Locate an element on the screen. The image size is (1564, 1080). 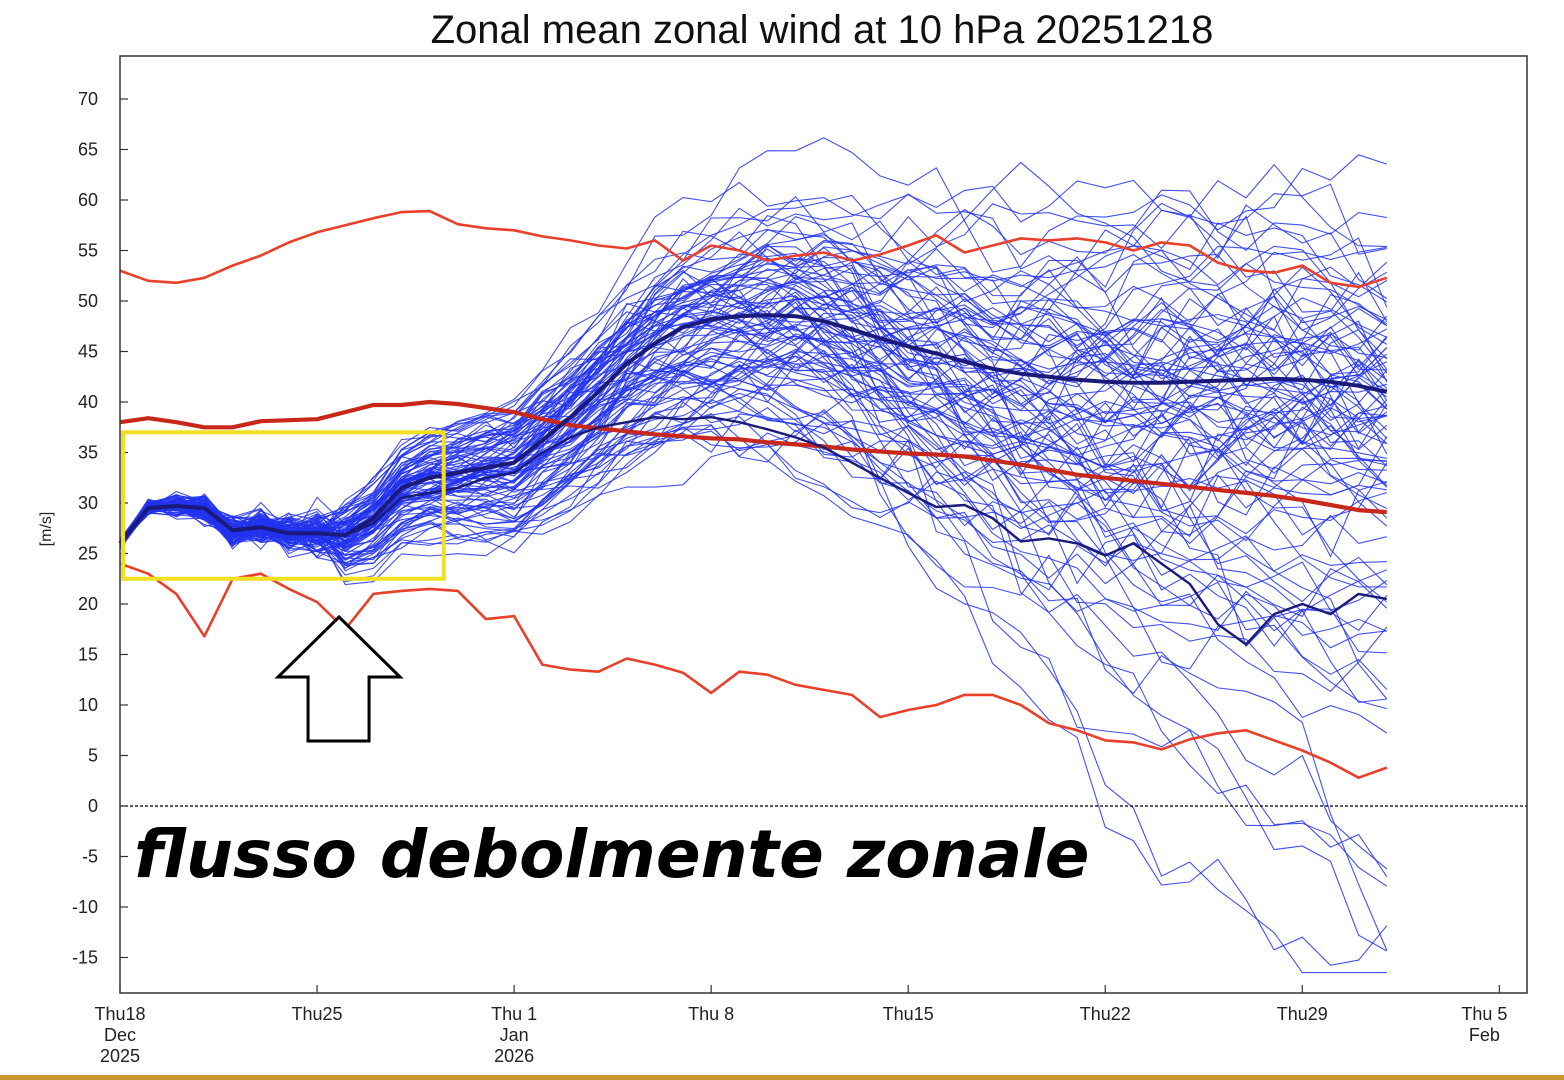
annotation-text: flusso debolmente zonale is located at coordinates (612, 854).